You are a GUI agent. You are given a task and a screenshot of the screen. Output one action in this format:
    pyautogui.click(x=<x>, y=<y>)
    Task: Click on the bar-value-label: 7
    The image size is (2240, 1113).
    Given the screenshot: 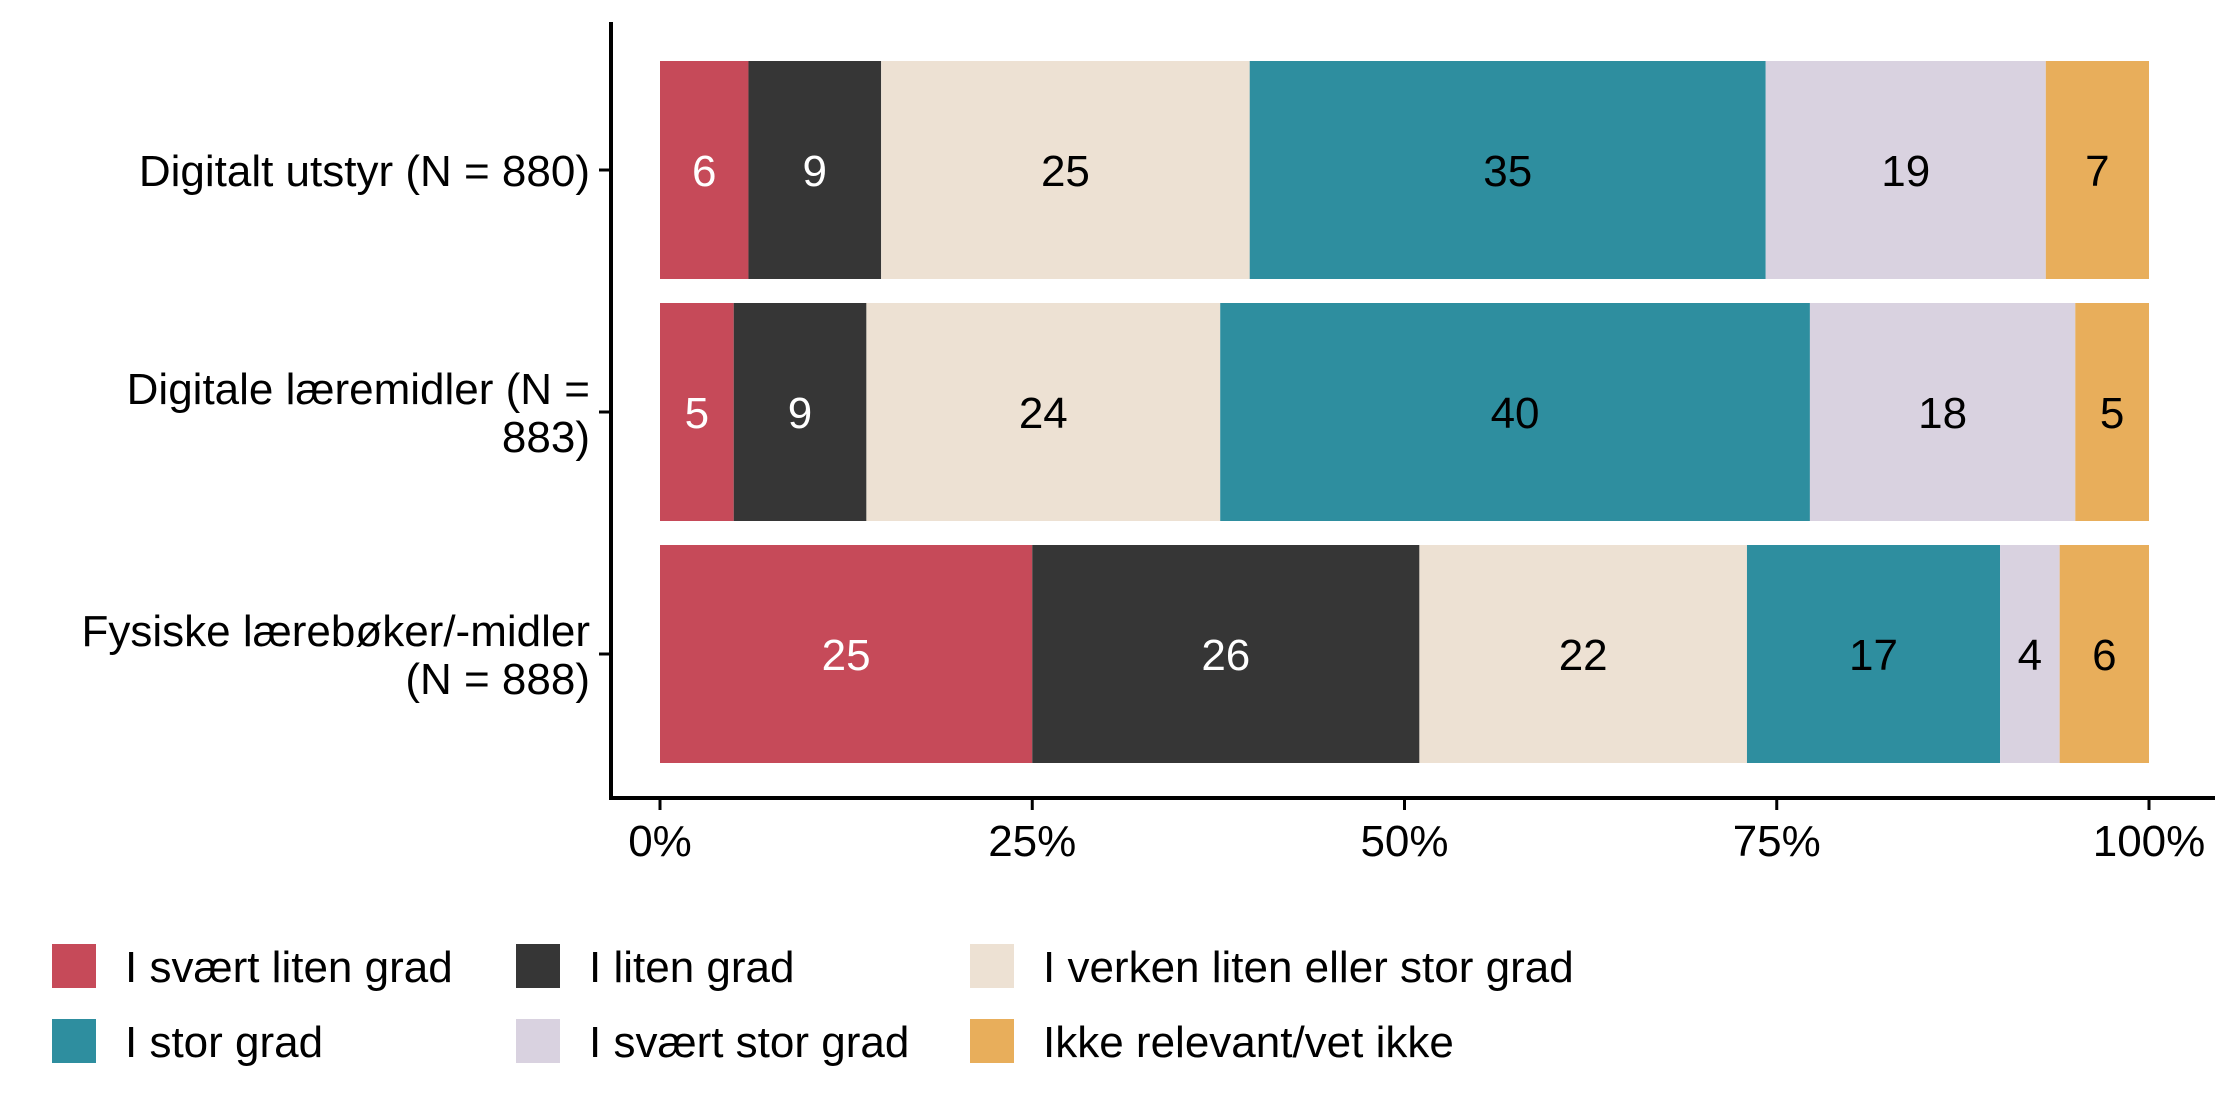 What is the action you would take?
    pyautogui.click(x=2097, y=171)
    